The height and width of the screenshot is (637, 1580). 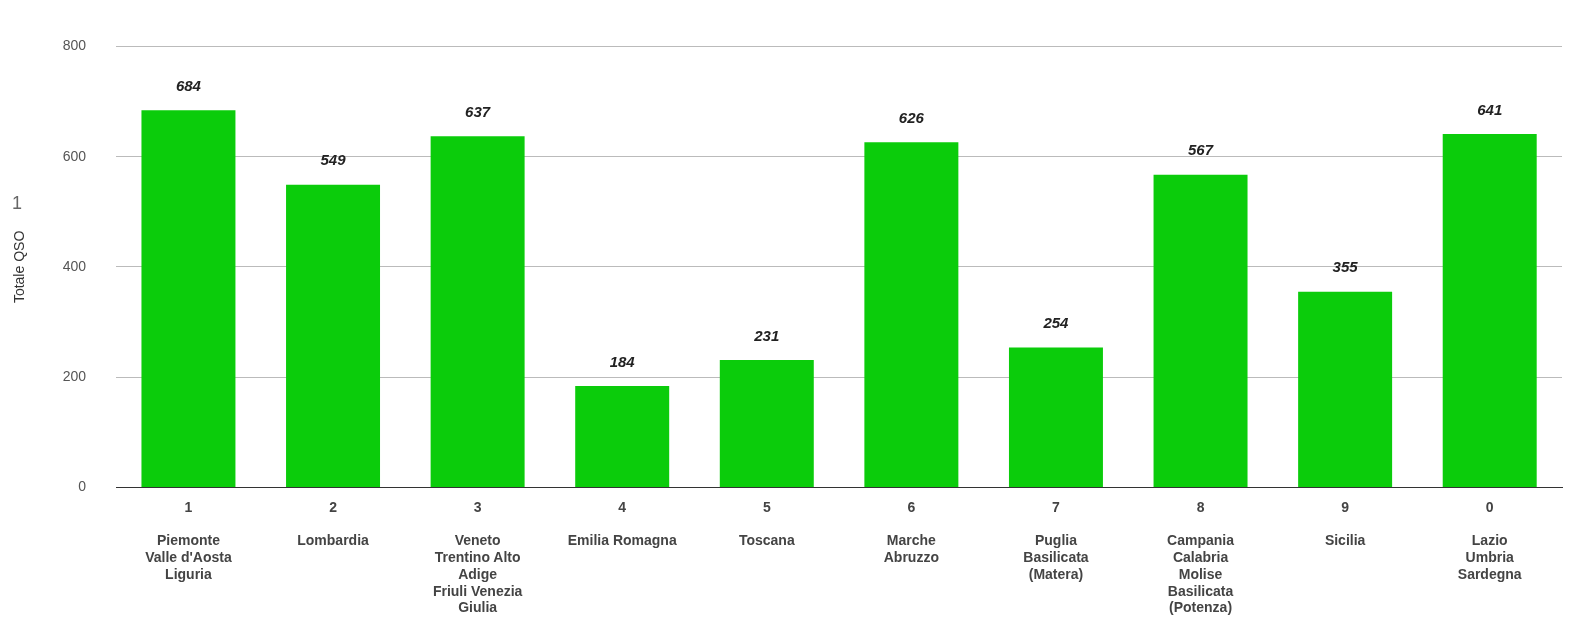 What do you see at coordinates (622, 361) in the screenshot?
I see `data-label: 184` at bounding box center [622, 361].